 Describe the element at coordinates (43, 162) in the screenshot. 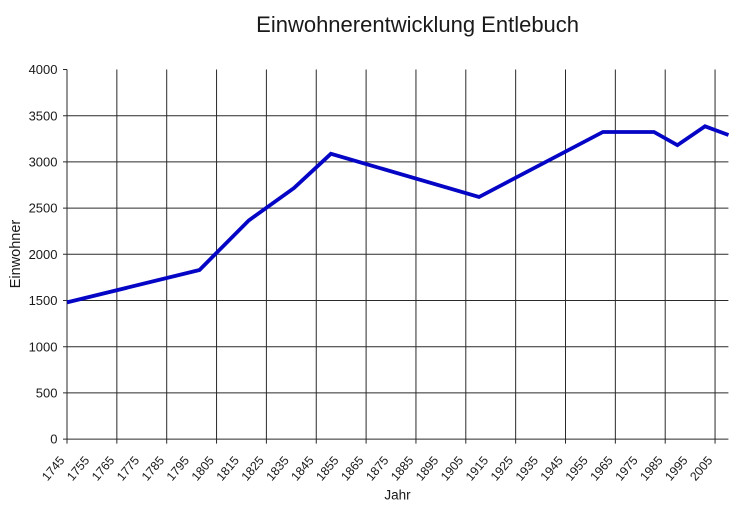

I see `svg-text: 3000` at that location.